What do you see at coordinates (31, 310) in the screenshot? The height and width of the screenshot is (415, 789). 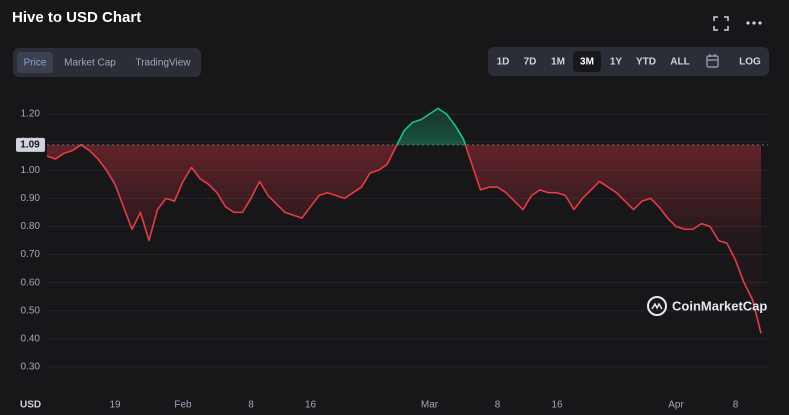 I see `y-tick-label: 0.50` at bounding box center [31, 310].